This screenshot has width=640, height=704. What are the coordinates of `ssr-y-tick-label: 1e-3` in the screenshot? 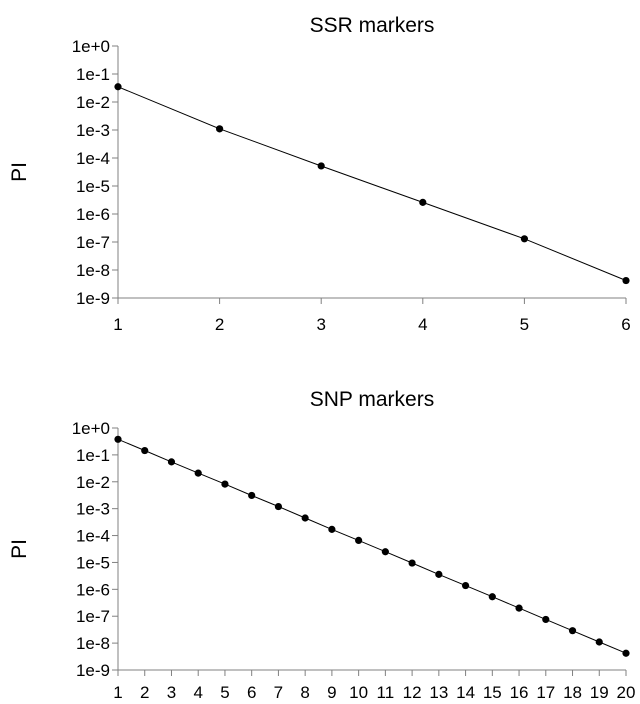 It's located at (93, 130).